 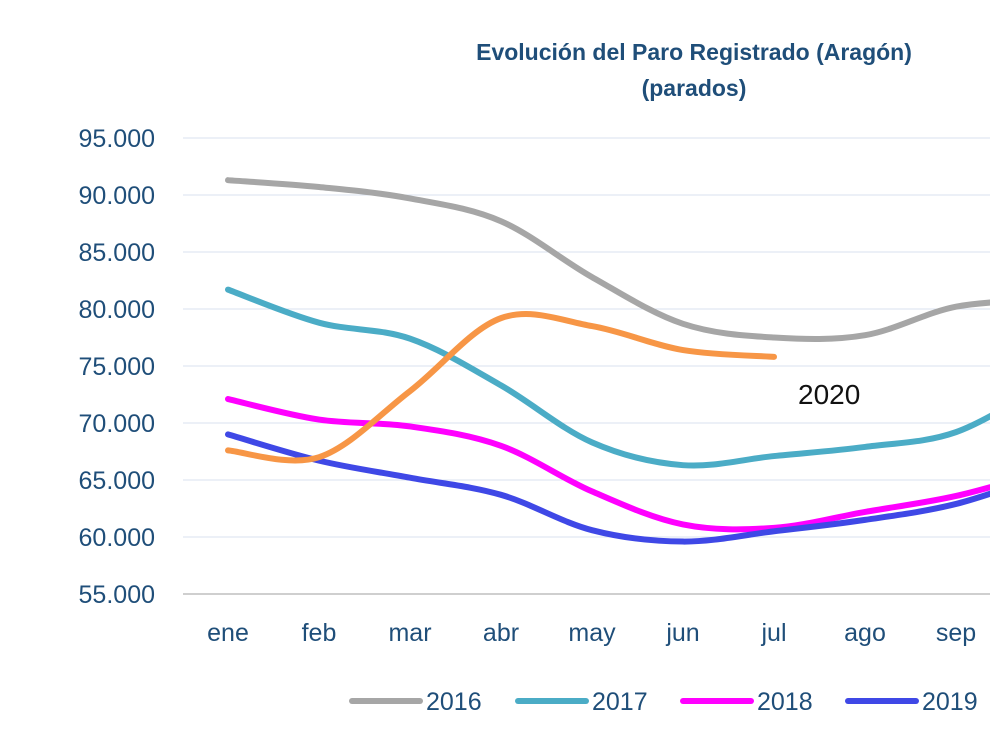 I want to click on y-tick-label: 65.000, so click(x=117, y=481).